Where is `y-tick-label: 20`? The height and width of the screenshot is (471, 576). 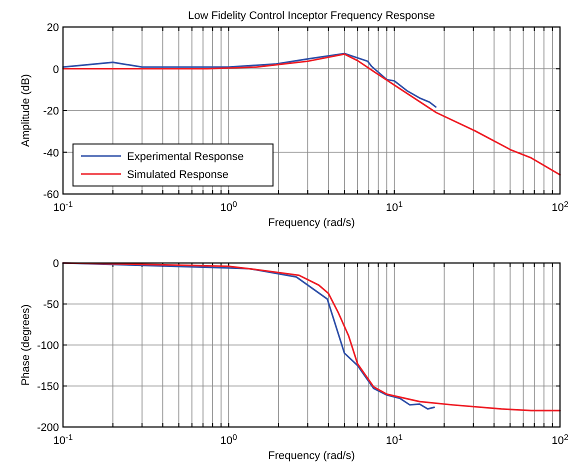
y-tick-label: 20 is located at coordinates (52, 28).